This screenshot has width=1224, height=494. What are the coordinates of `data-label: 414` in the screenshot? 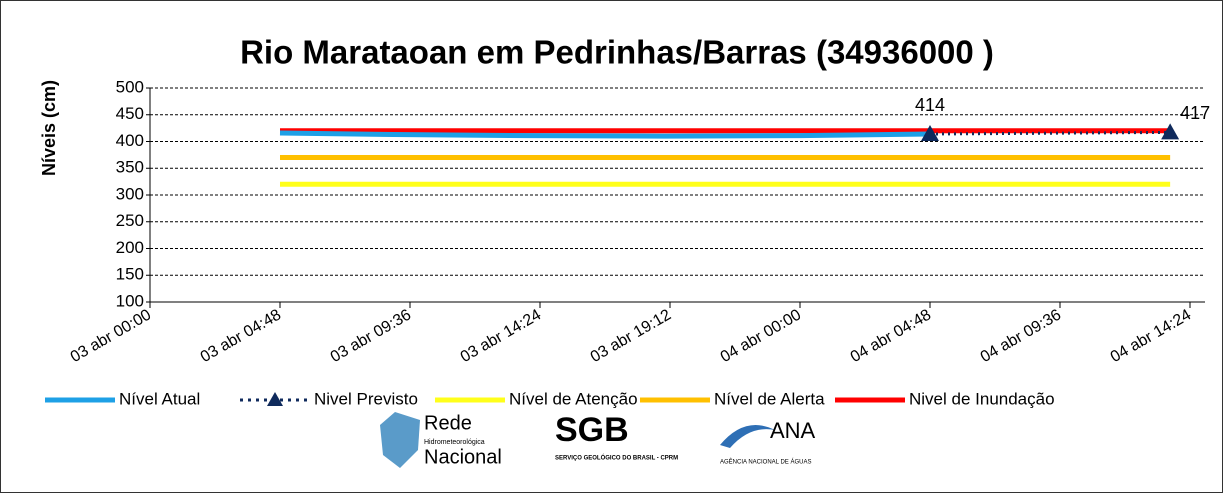 It's located at (930, 105).